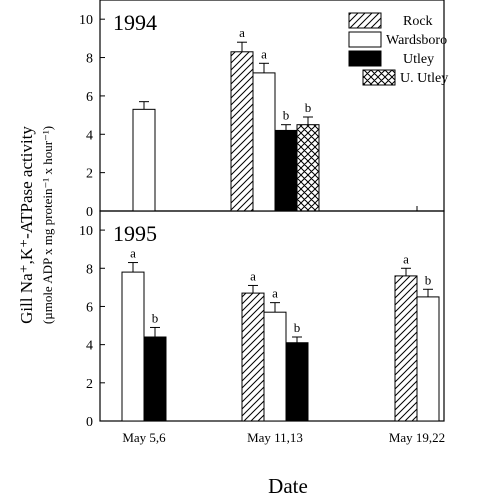  I want to click on legend-item: Utley, so click(391, 58).